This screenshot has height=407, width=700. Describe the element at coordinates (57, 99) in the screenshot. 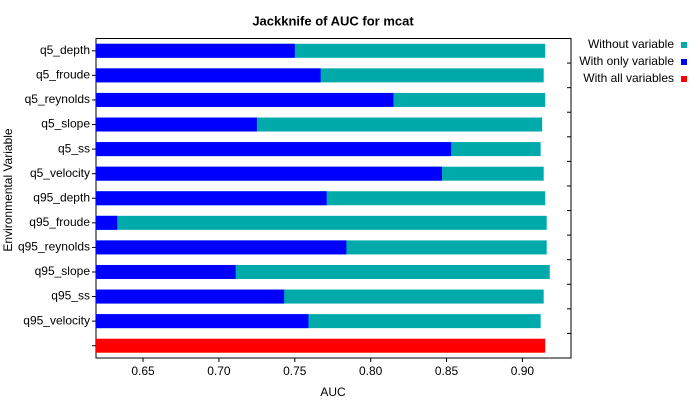

I see `y-tick-label: q5_reynolds` at that location.